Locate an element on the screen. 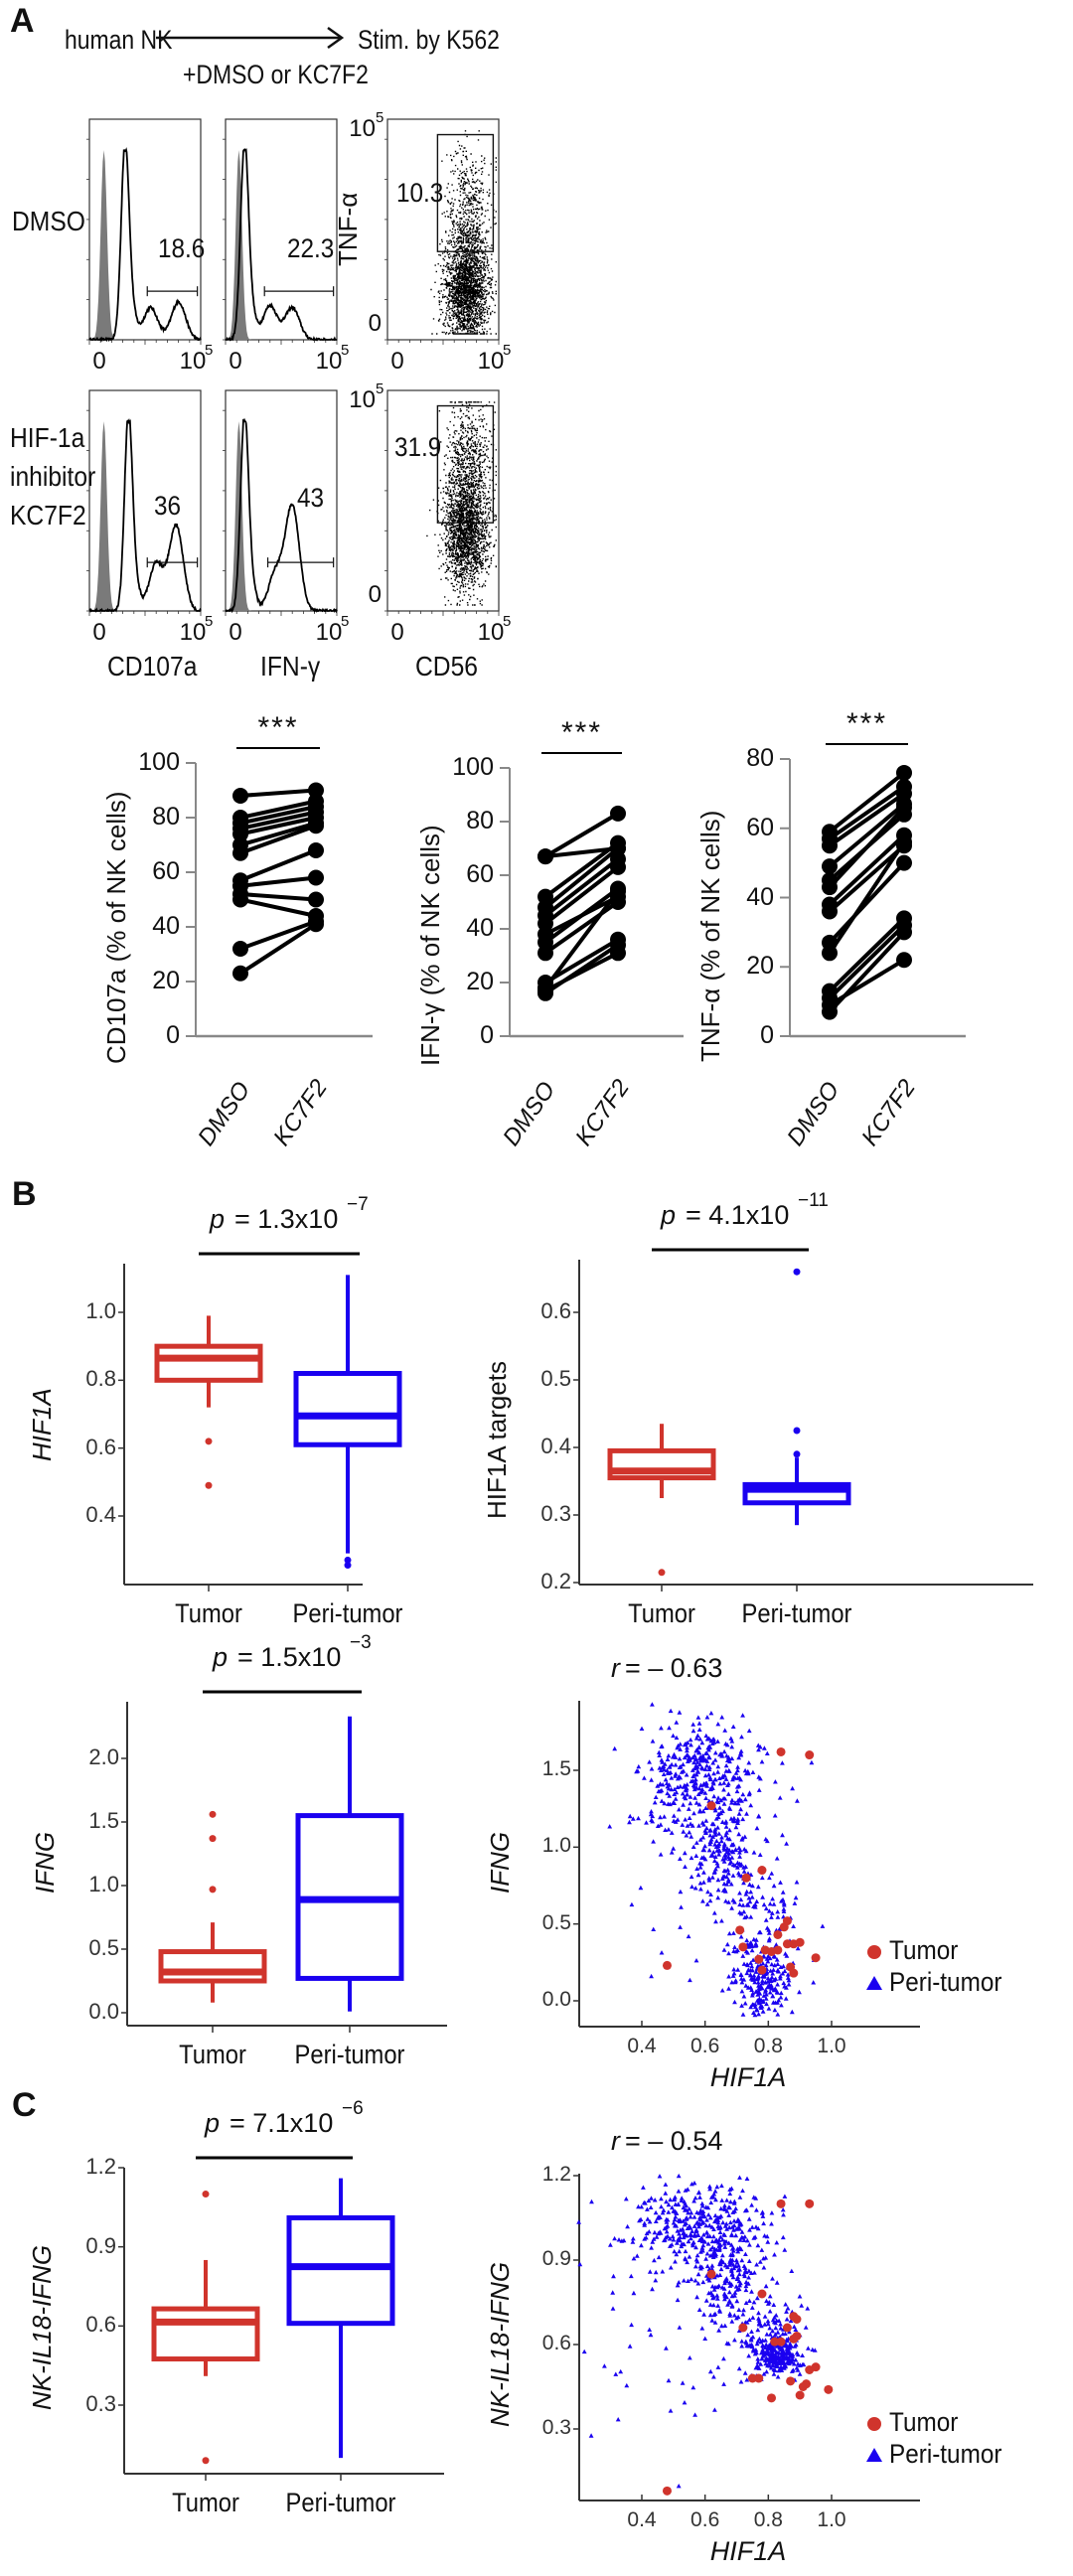 This screenshot has width=1073, height=2576. x-tick-label: 0.4 is located at coordinates (642, 2046).